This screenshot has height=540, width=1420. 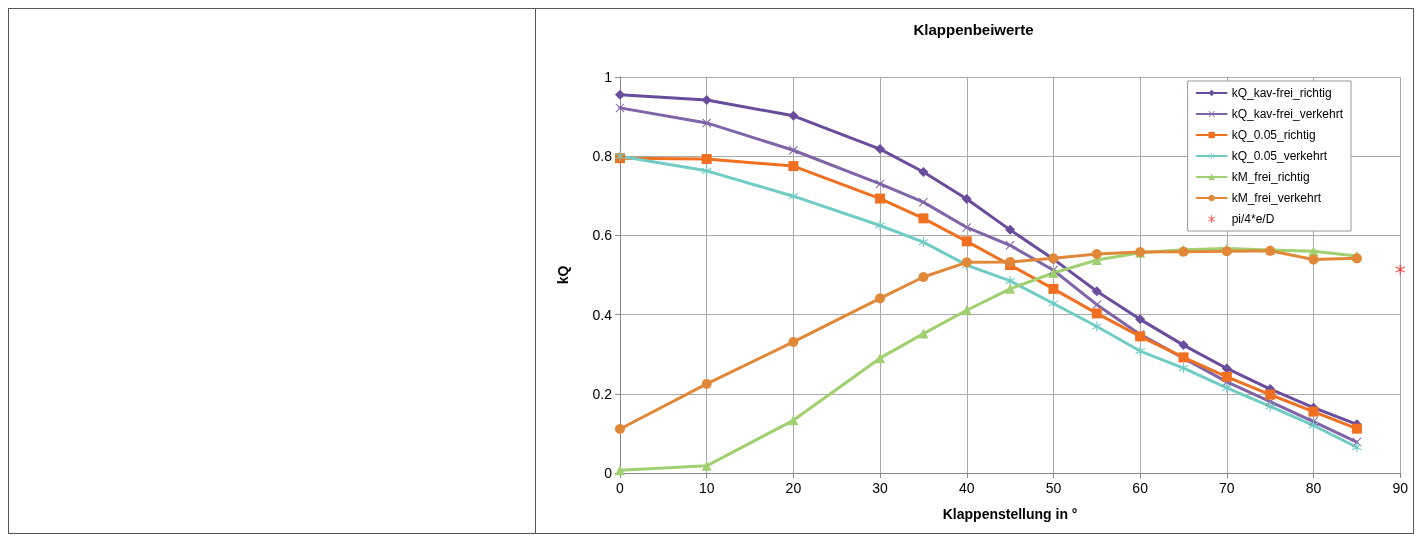 I want to click on x-tick-label: 30, so click(x=880, y=488).